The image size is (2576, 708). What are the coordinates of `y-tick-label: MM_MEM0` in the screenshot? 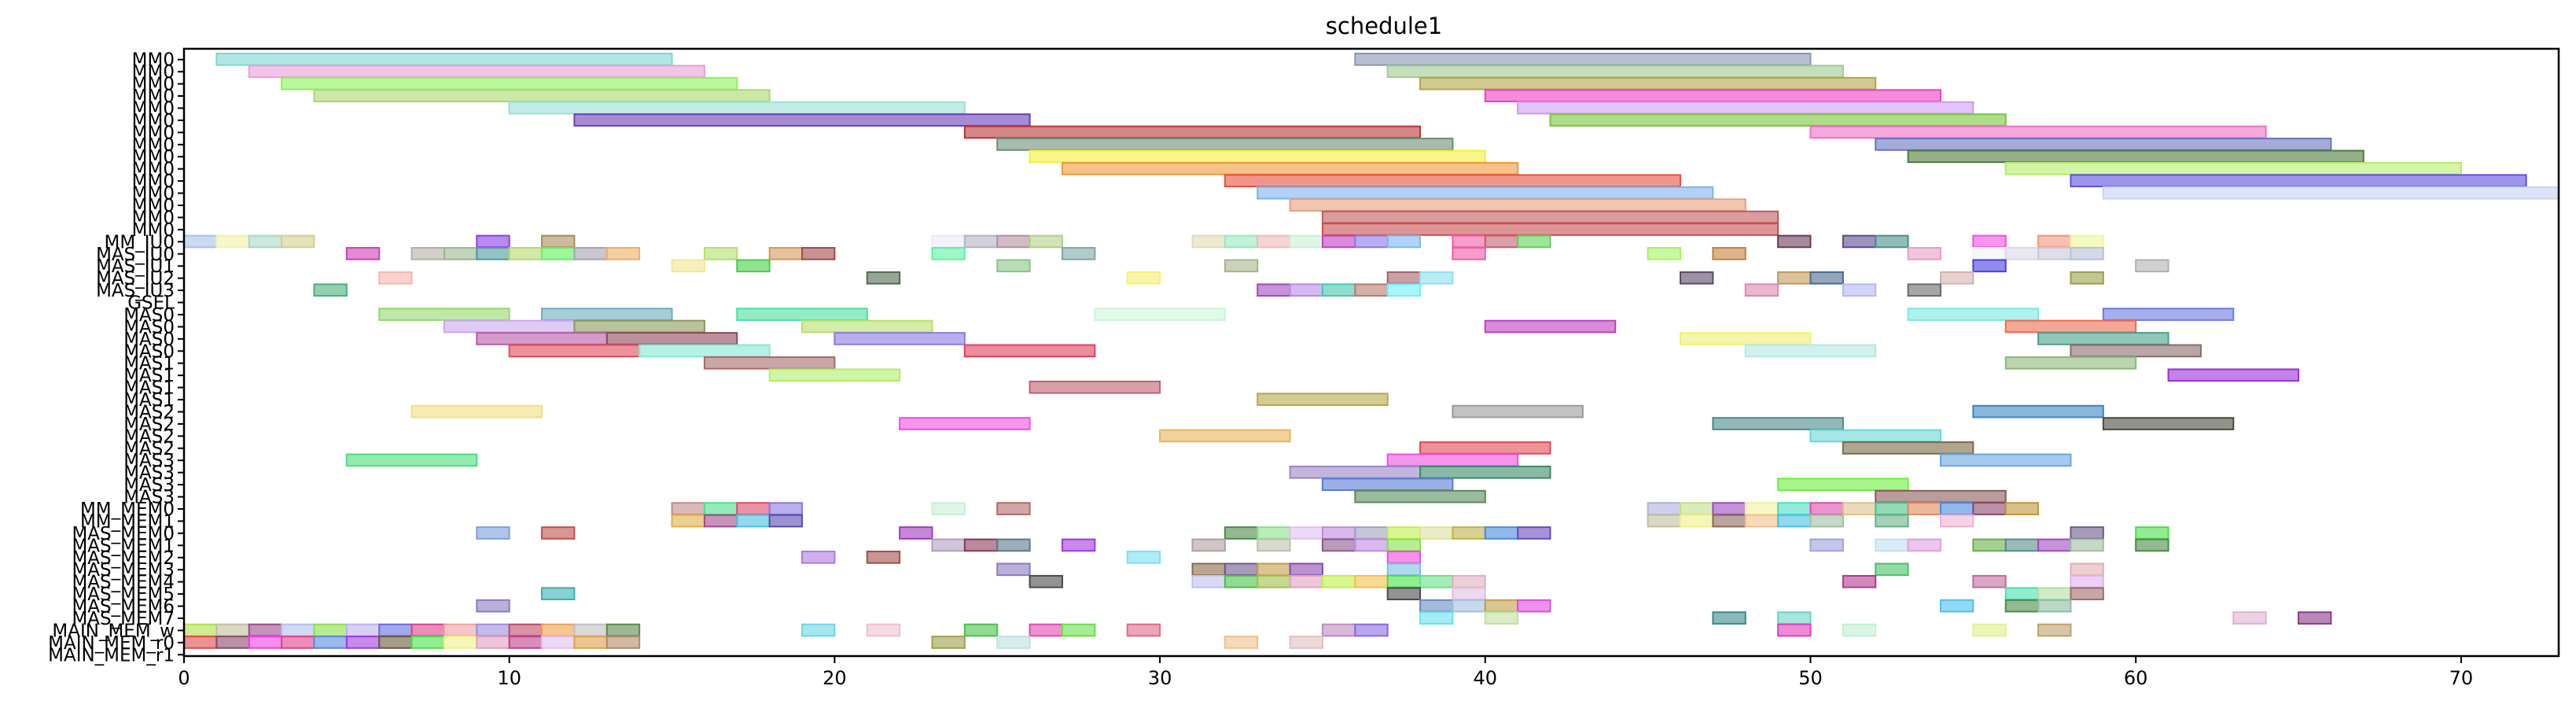 It's located at (127, 510).